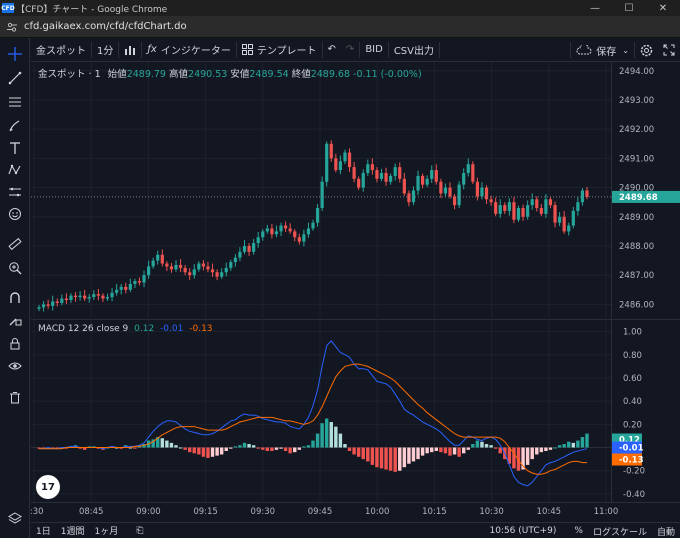 This screenshot has height=538, width=680. I want to click on address-bar: cfd.gaikaex.com/cfd/cfdChart.do, so click(340, 27).